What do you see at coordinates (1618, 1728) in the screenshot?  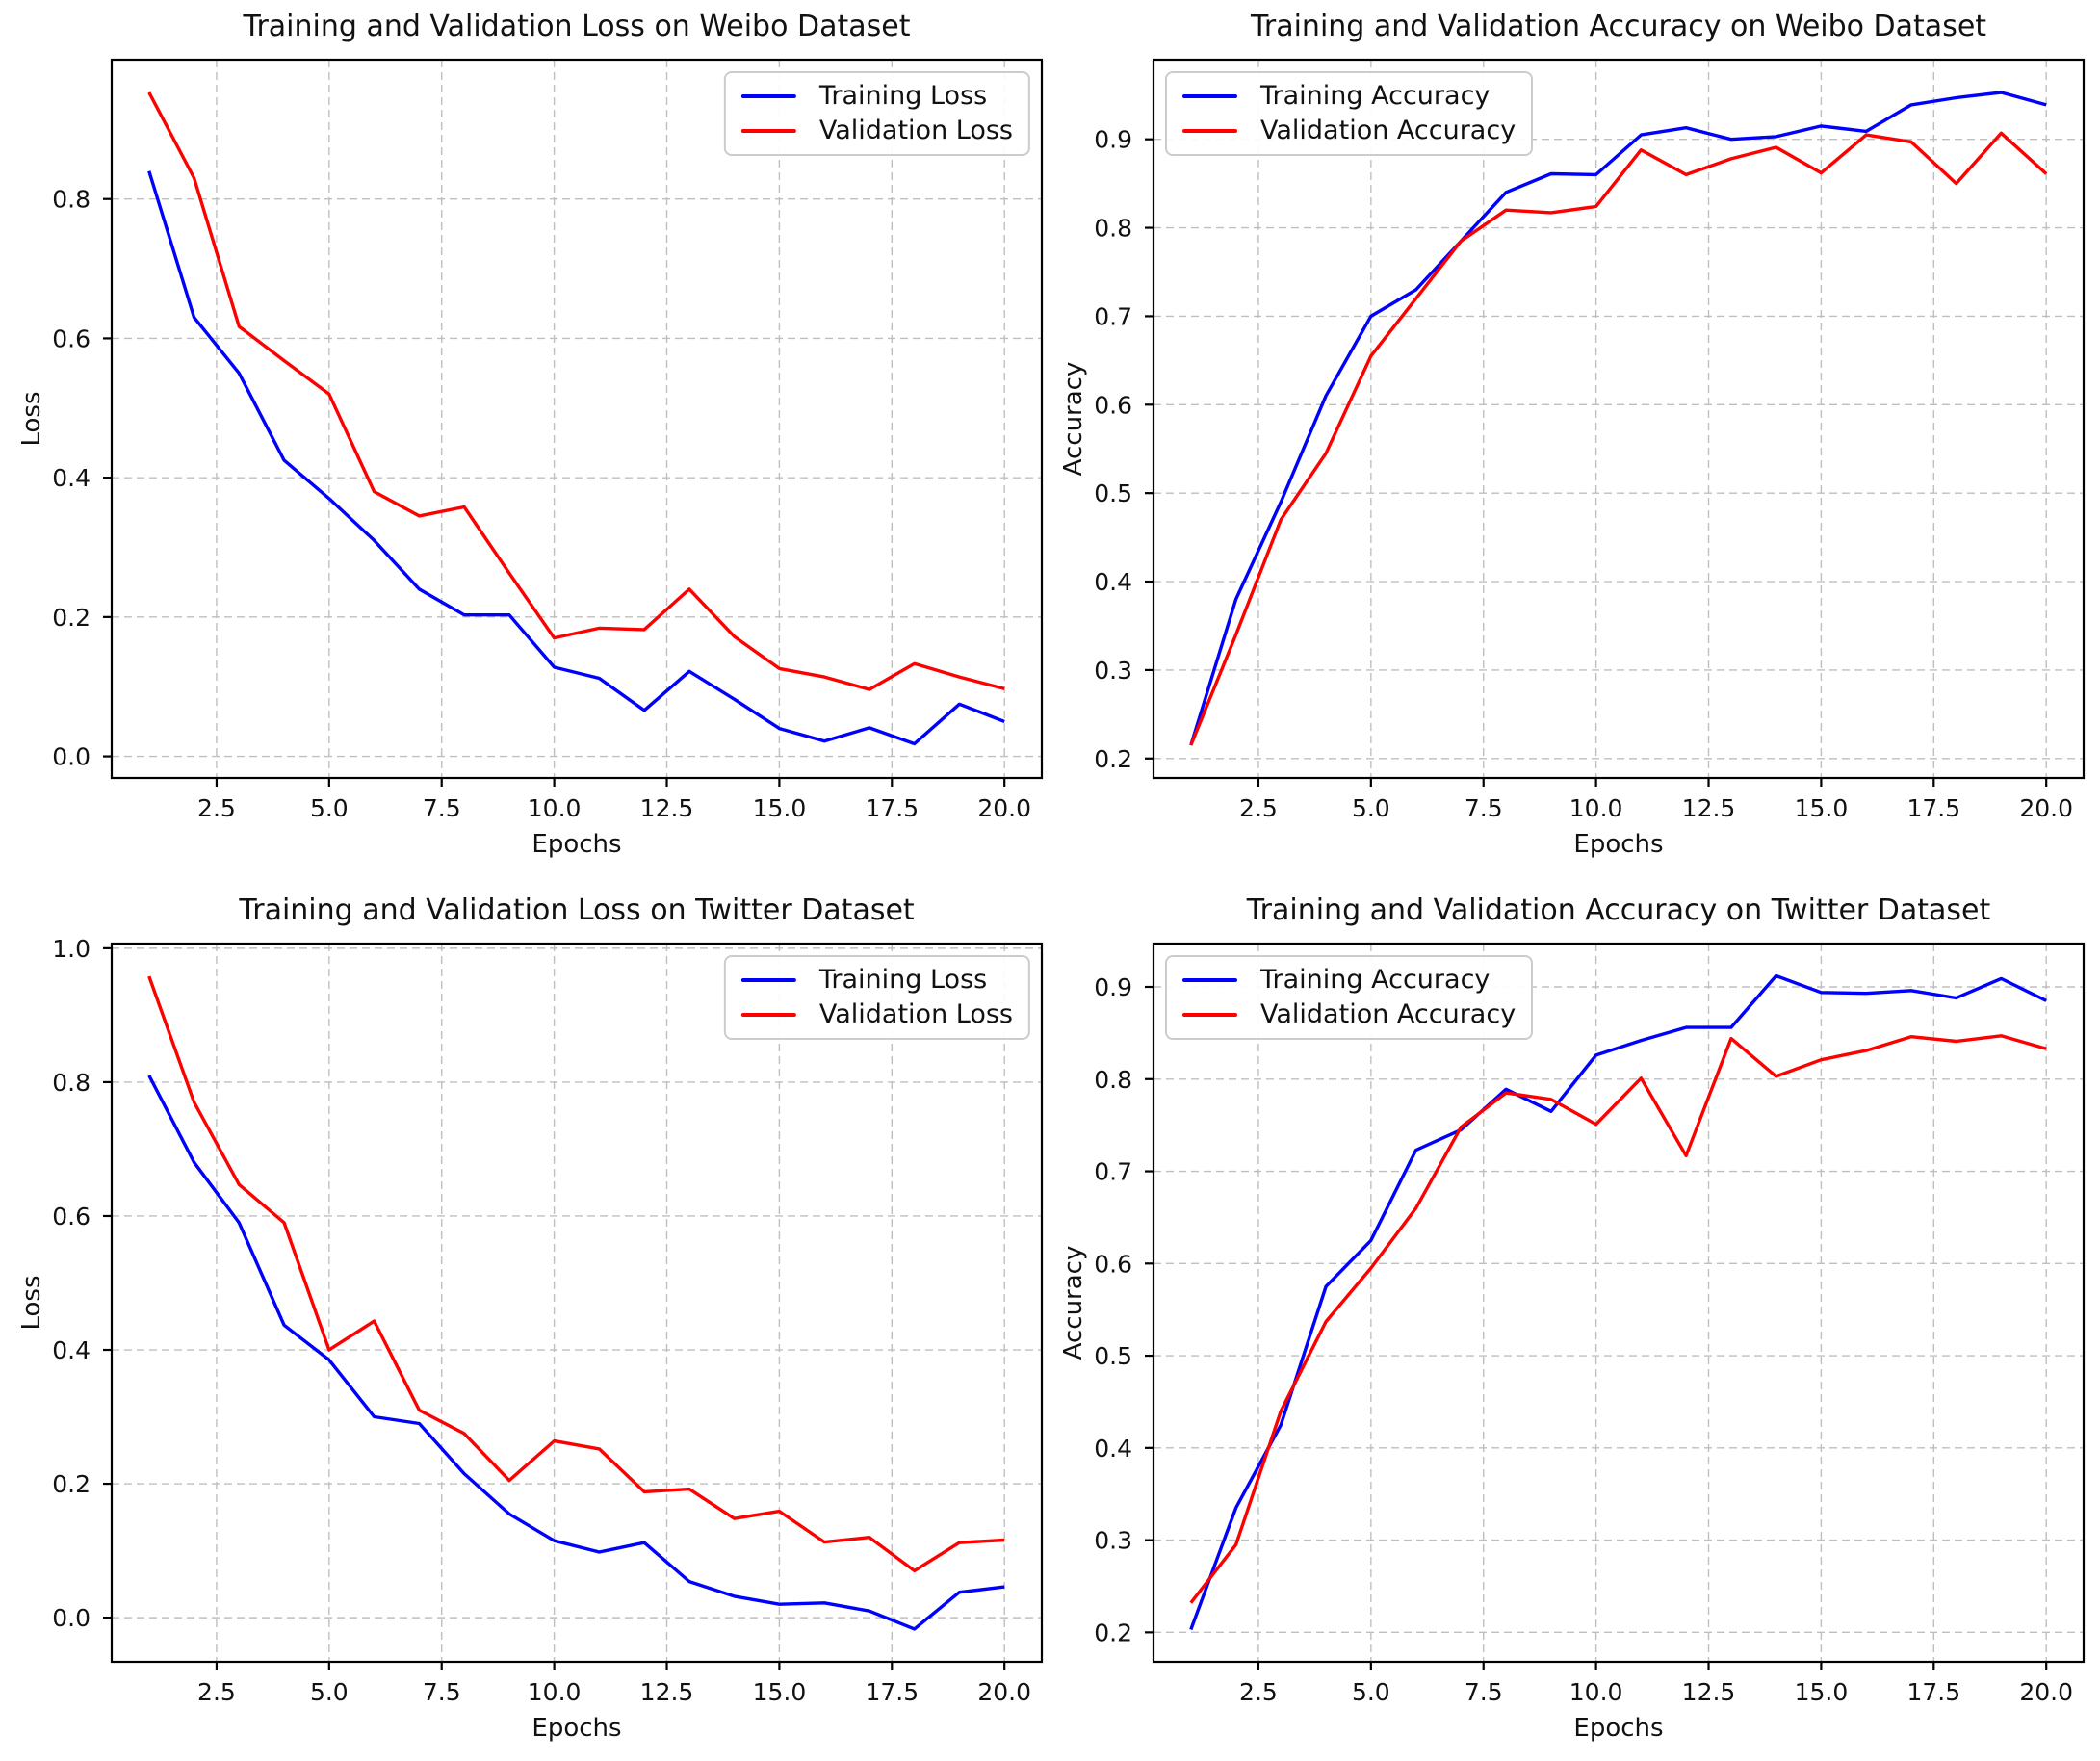 I see `x-axis-label-twitter-accuracy: Epochs` at bounding box center [1618, 1728].